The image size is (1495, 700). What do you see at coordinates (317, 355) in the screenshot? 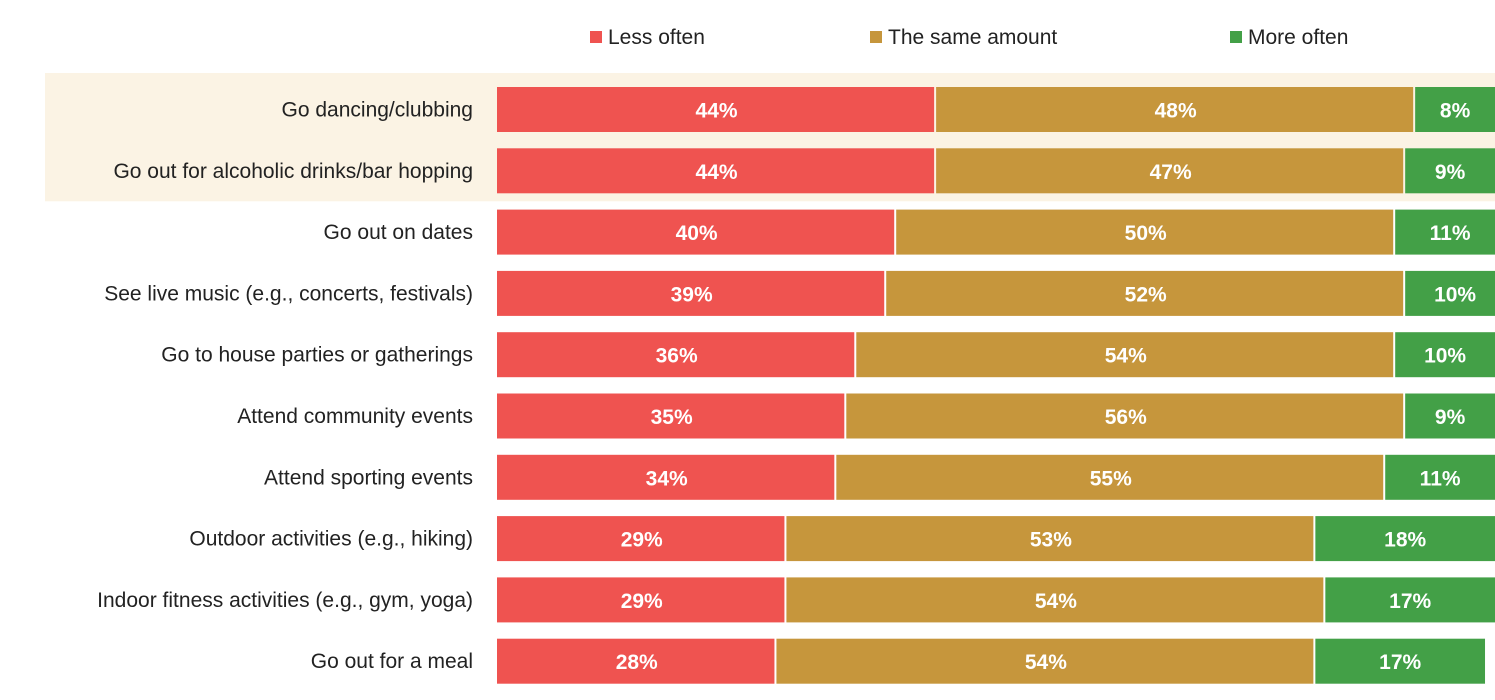
I see `category-label: Go to house parties or gatherings` at bounding box center [317, 355].